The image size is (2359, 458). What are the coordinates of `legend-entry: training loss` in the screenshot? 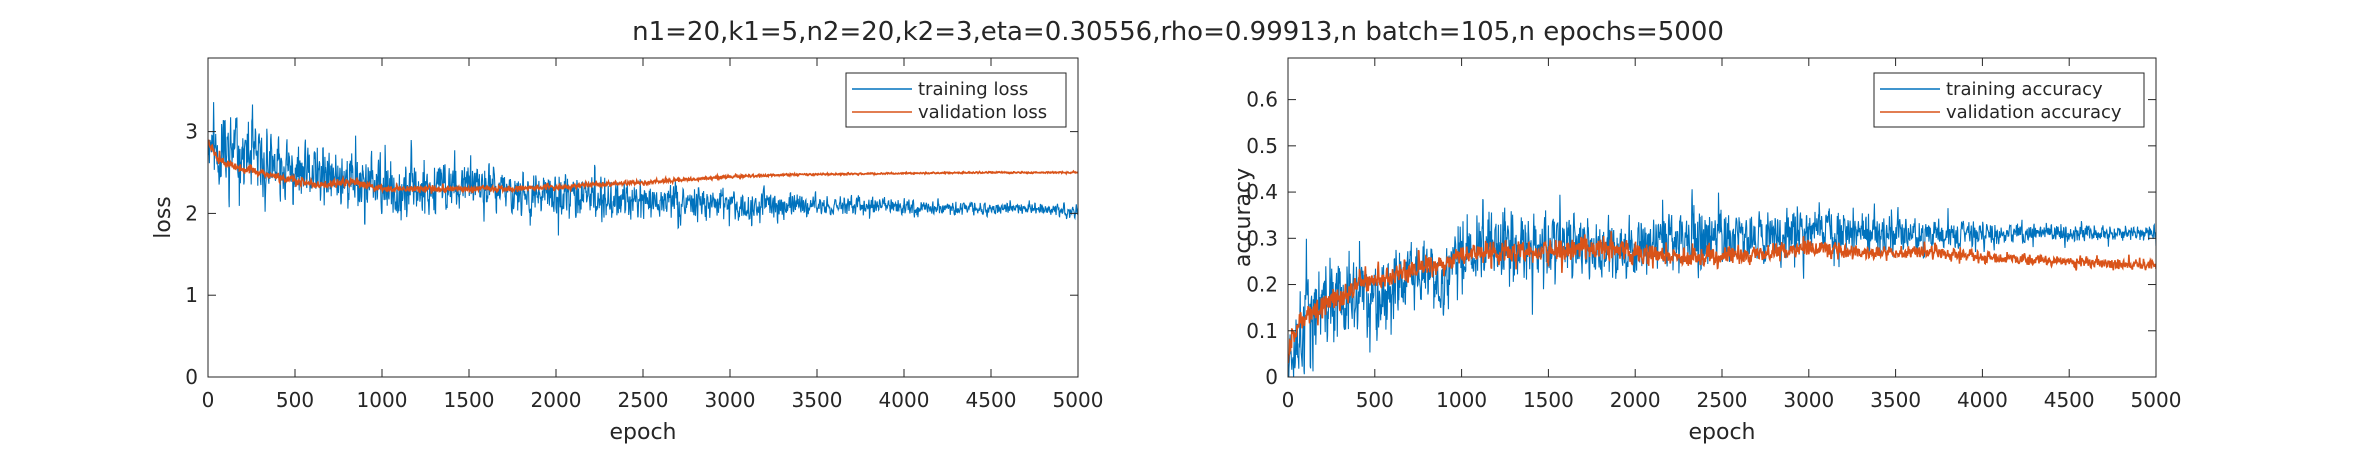 It's located at (973, 89).